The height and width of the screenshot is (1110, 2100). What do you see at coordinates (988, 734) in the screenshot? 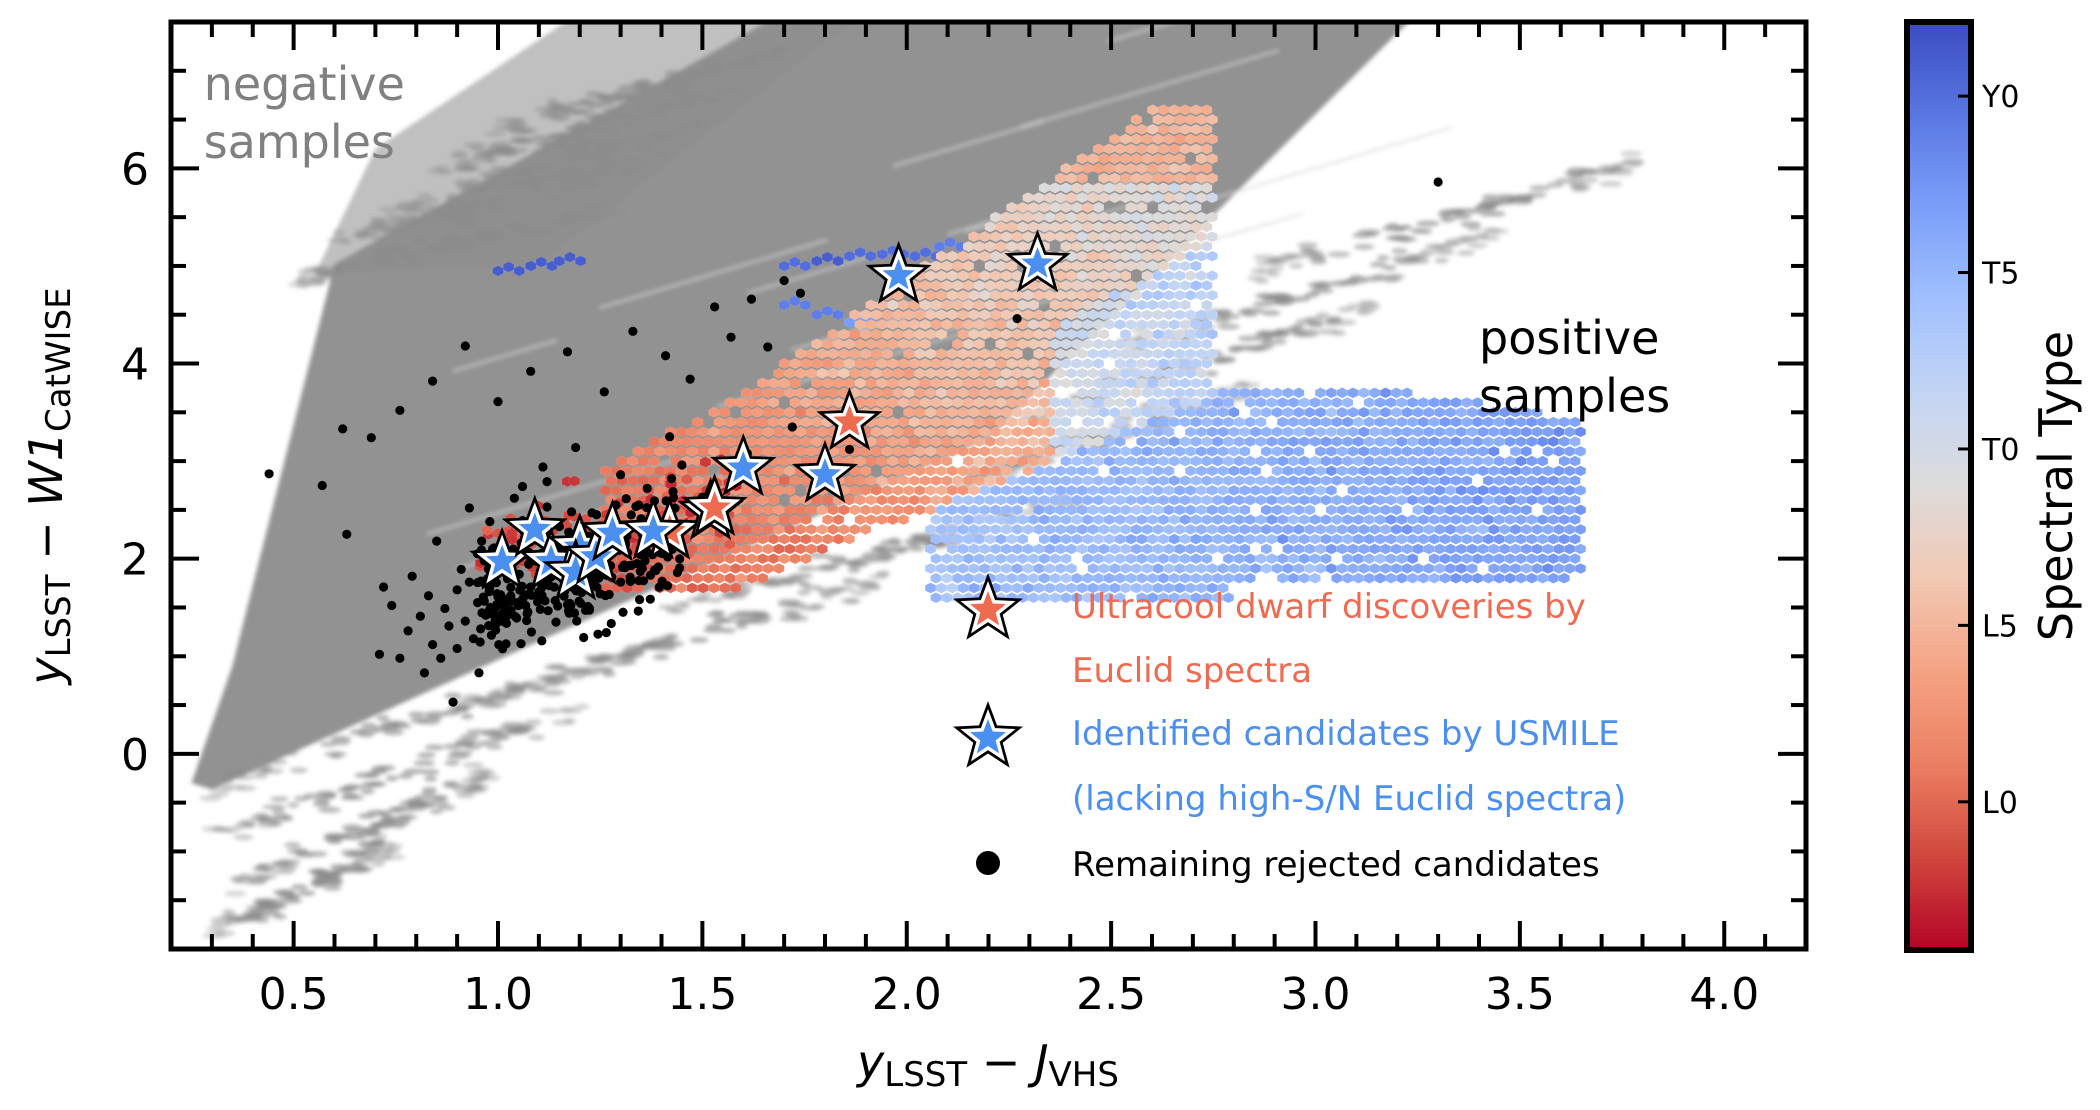
I see `legend-star-usmile` at bounding box center [988, 734].